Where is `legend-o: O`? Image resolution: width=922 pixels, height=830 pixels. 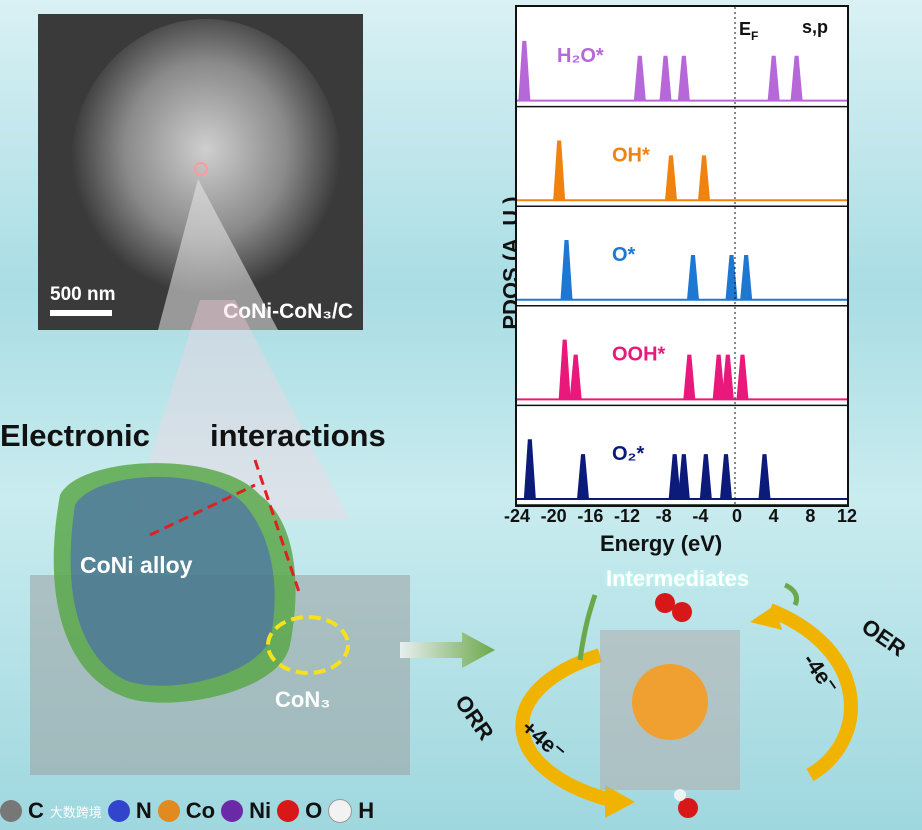 legend-o: O is located at coordinates (314, 810).